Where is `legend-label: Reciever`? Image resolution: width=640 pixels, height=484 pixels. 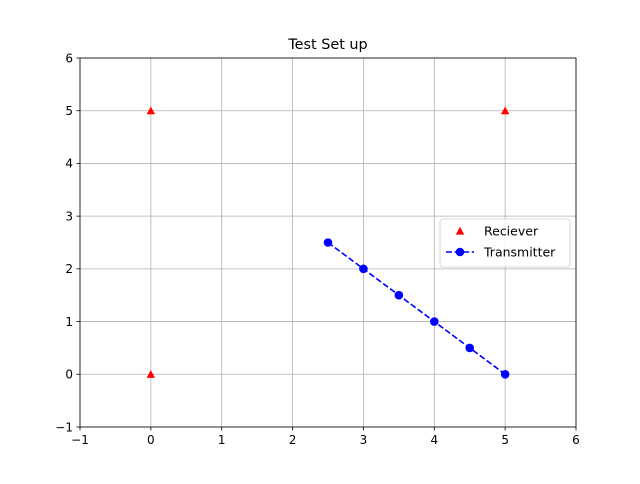 legend-label: Reciever is located at coordinates (511, 231).